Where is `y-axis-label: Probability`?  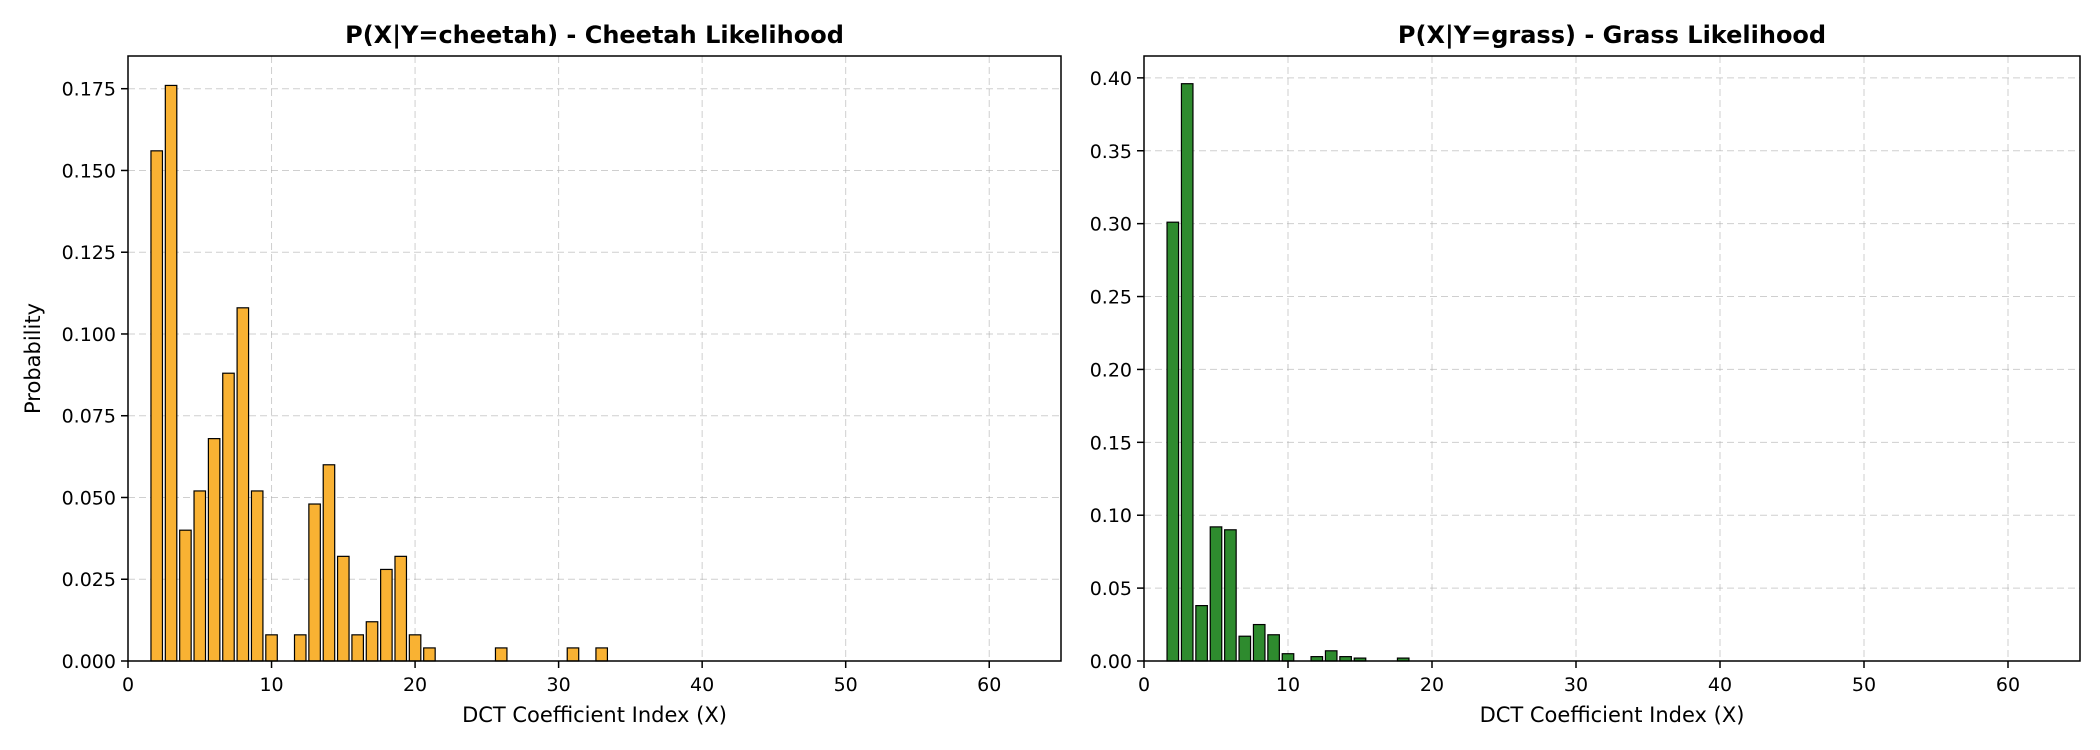
y-axis-label: Probability is located at coordinates (33, 358).